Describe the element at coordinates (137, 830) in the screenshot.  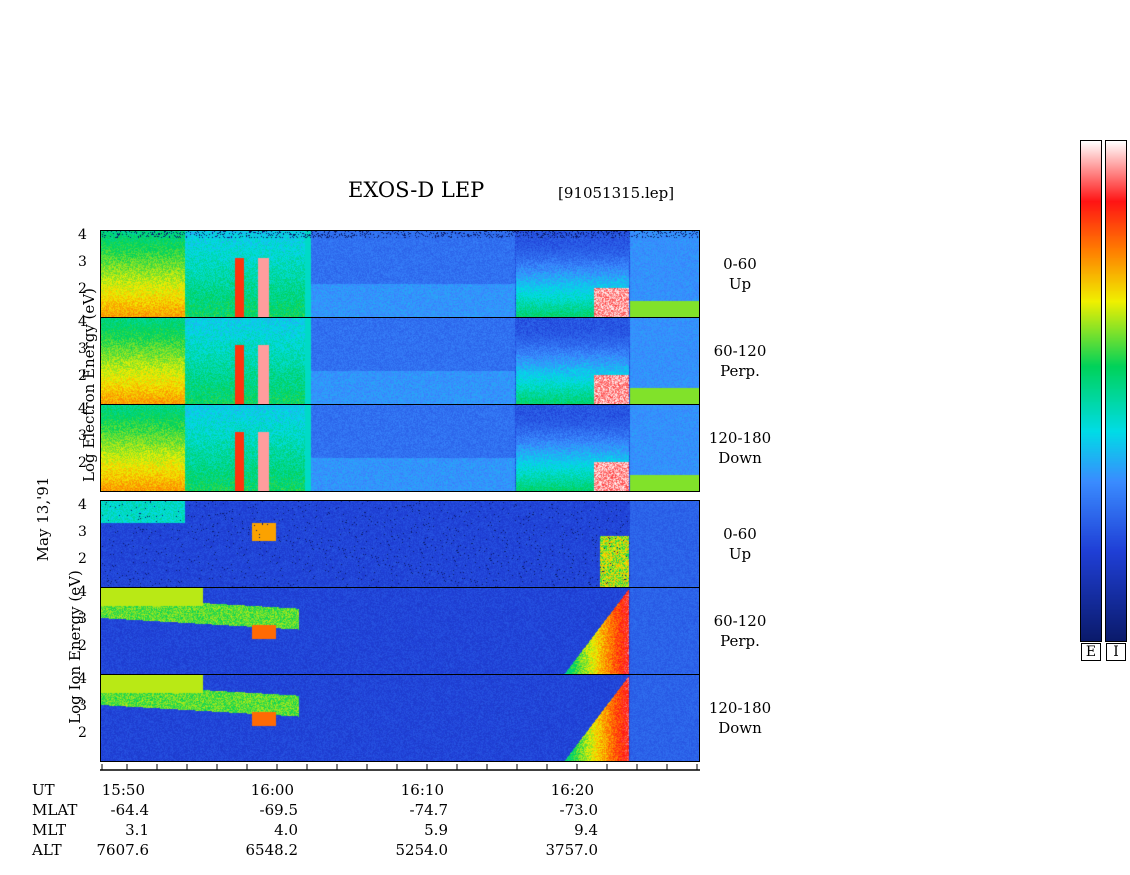
I see `orbit-value: 3.1` at that location.